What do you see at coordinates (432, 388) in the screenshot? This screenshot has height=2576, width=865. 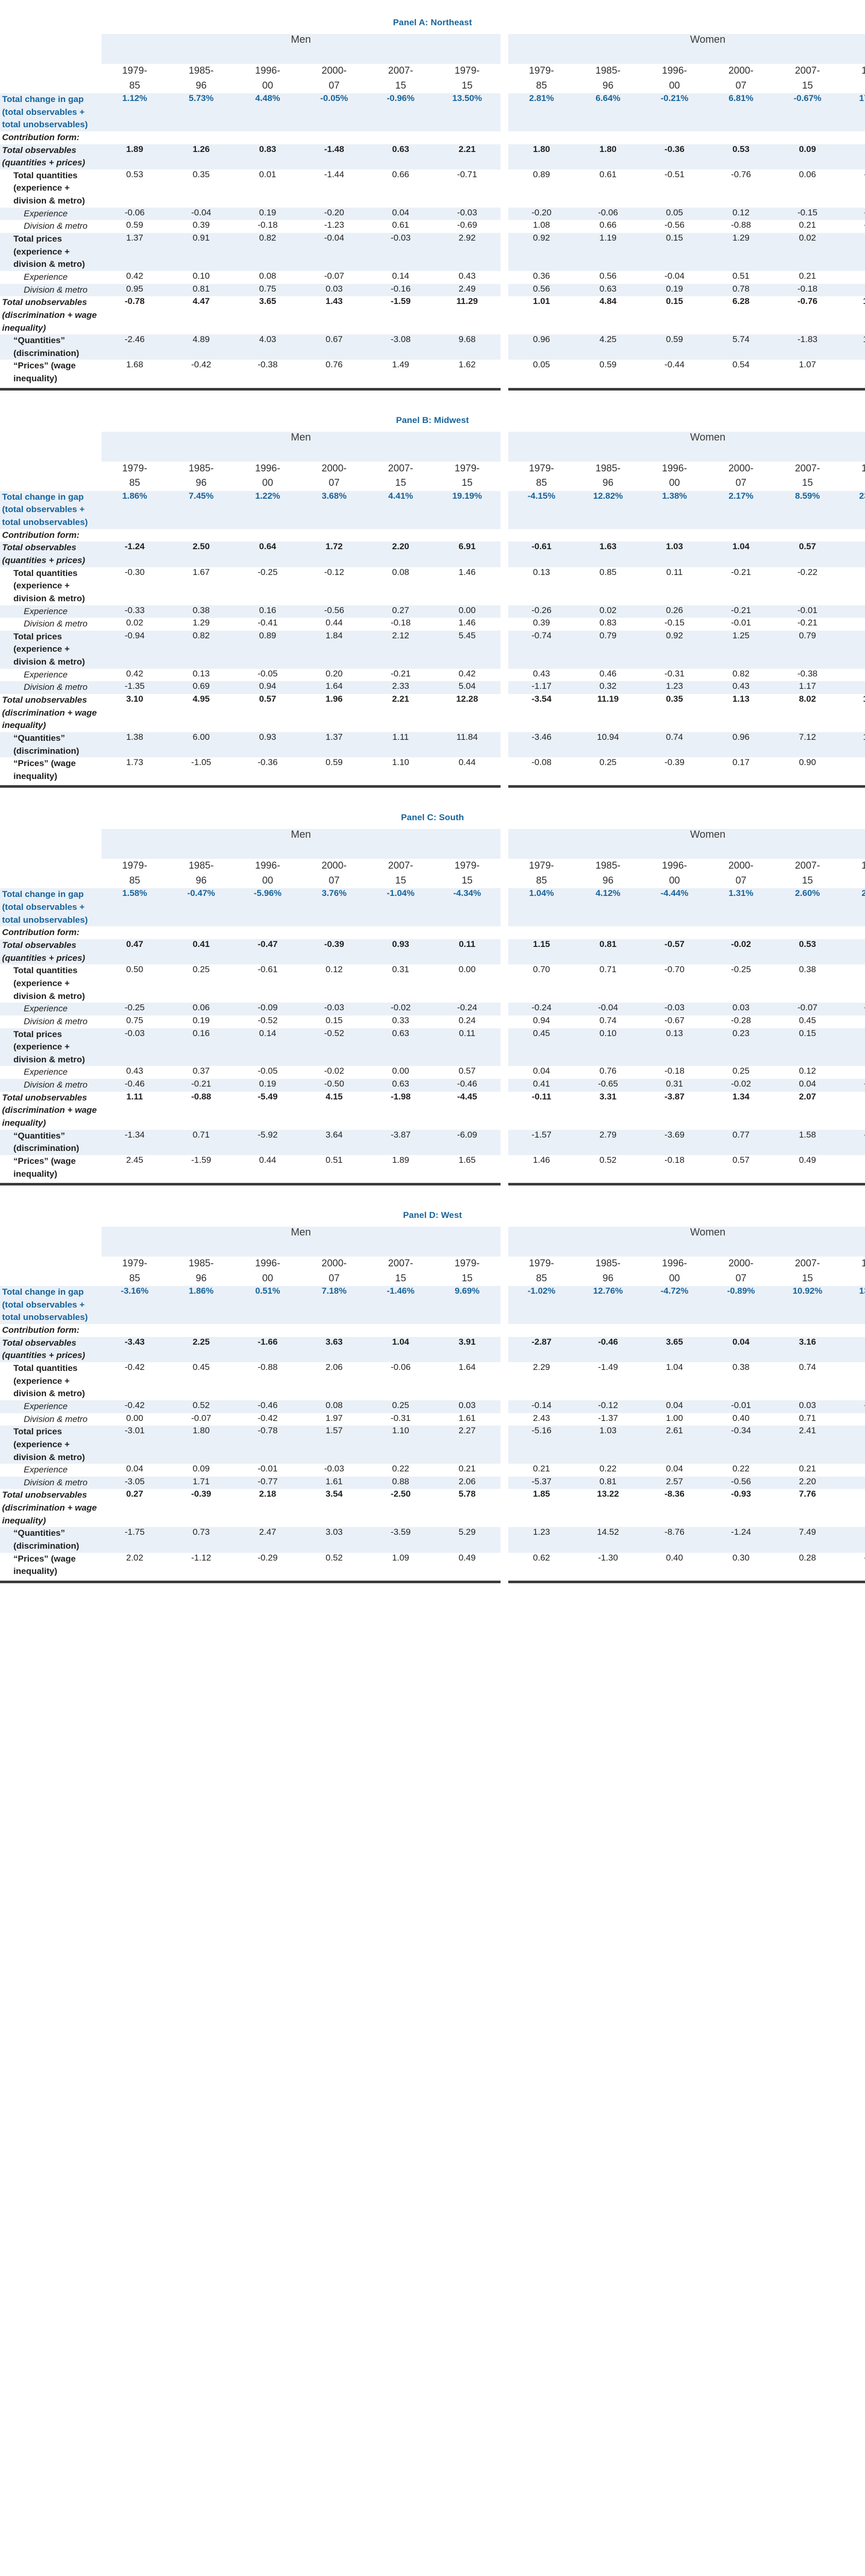 I see `table-bottom-rule-row` at bounding box center [432, 388].